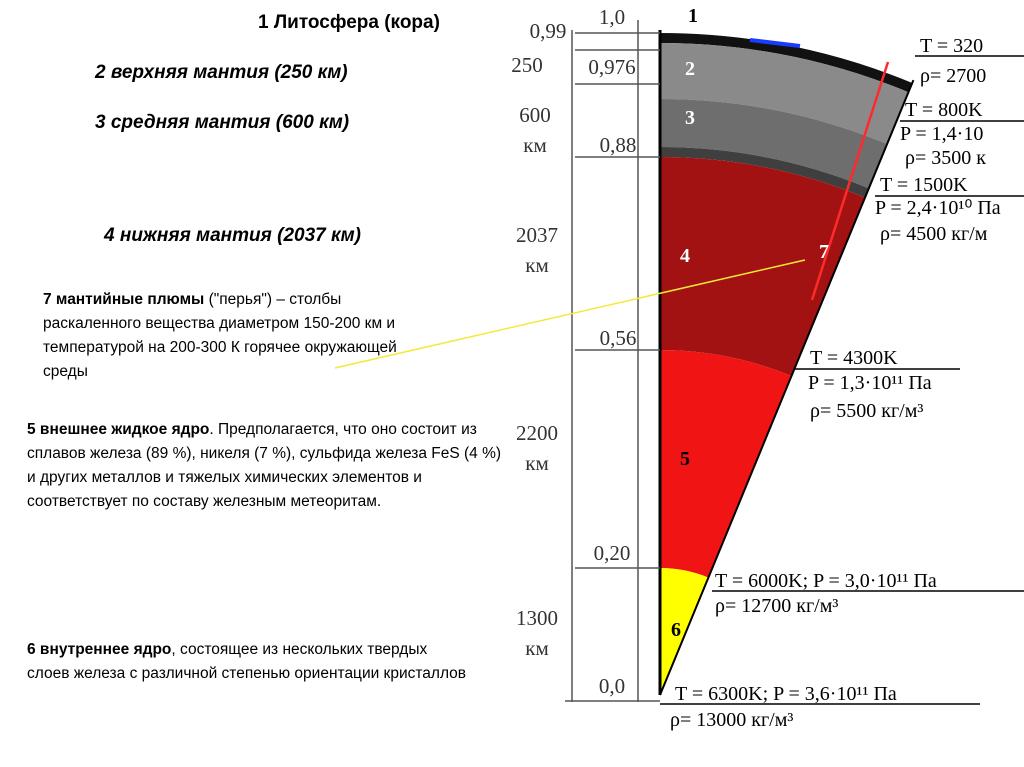  I want to click on thickness-label: 0,99, so click(548, 31).